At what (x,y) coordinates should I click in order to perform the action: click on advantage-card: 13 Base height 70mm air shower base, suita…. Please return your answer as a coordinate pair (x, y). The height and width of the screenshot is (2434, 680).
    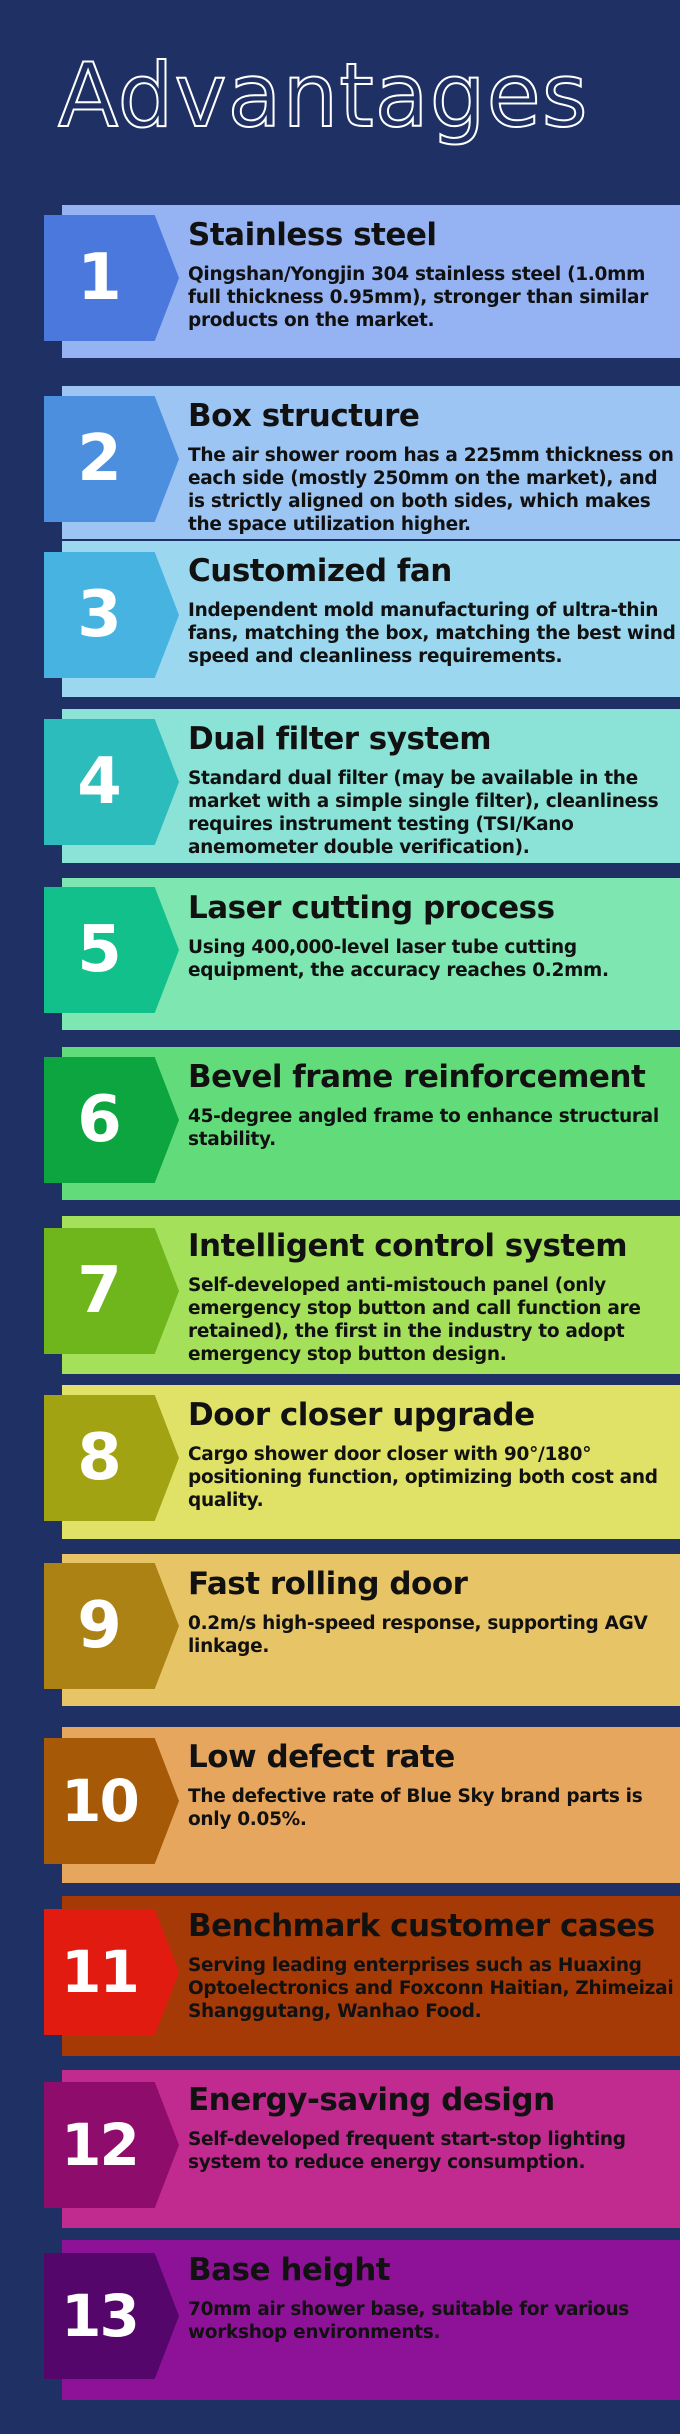
    Looking at the image, I should click on (362, 2320).